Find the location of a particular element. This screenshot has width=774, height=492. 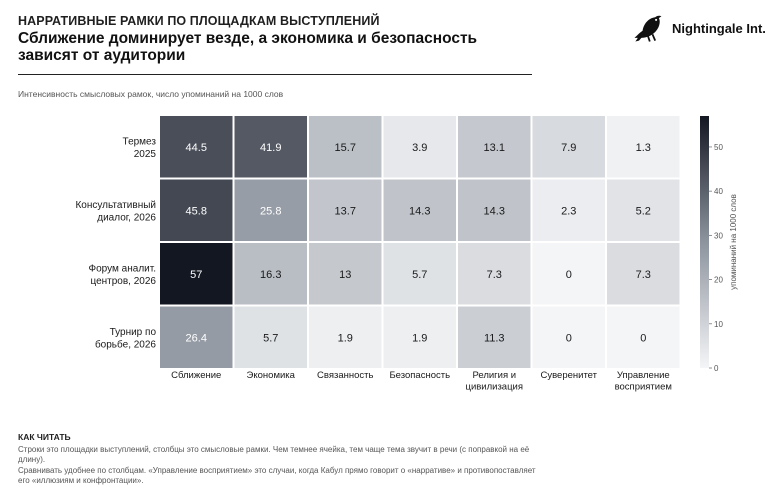

cell-value-label: 5.2 is located at coordinates (643, 211).